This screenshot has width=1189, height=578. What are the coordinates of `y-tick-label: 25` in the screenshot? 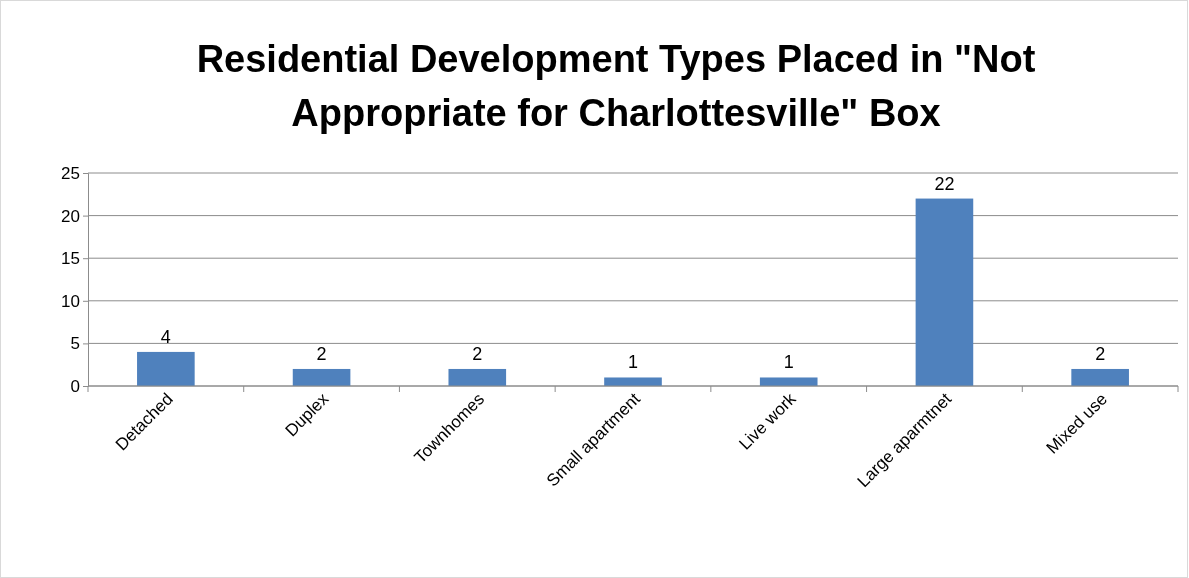 It's located at (70, 173).